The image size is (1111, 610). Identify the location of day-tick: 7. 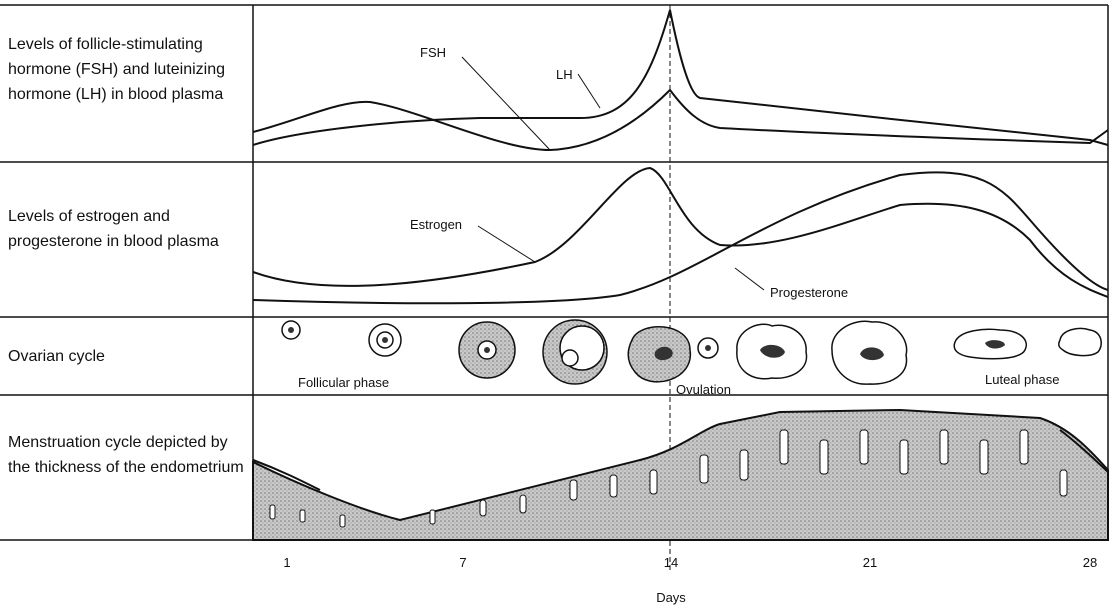
(463, 562).